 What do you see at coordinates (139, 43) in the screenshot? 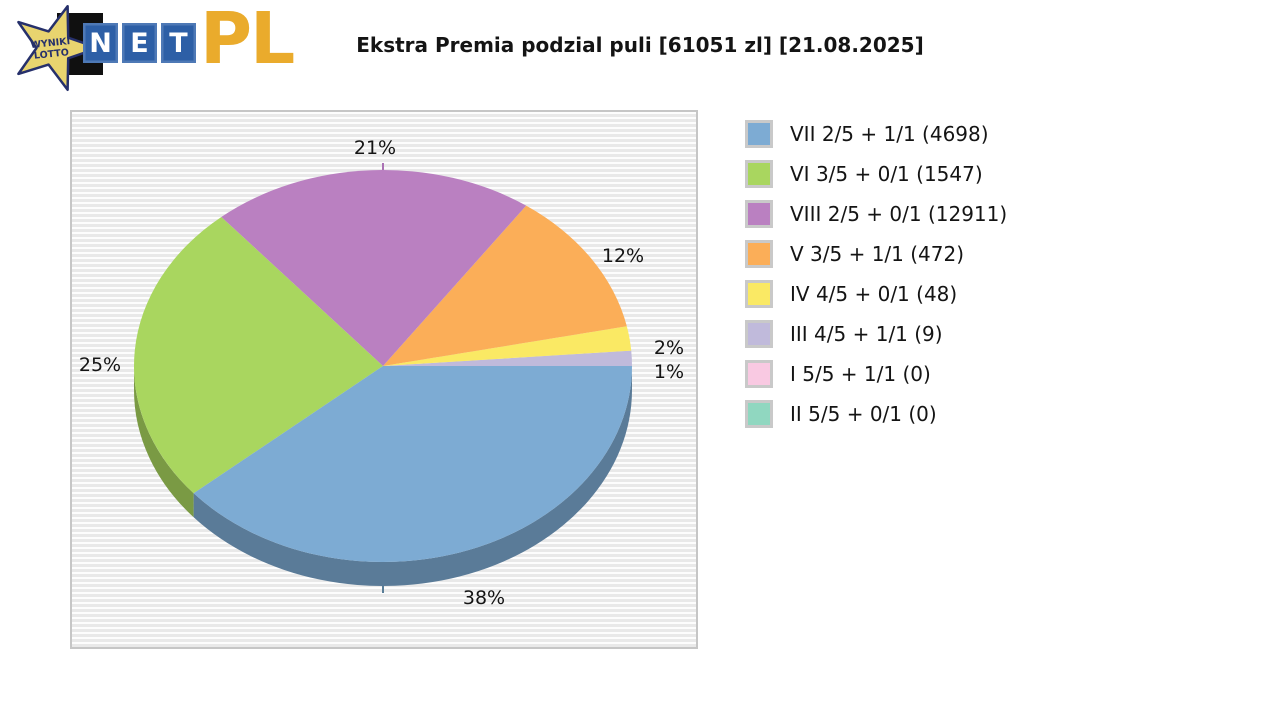
I see `logo-letter-tile: E` at bounding box center [139, 43].